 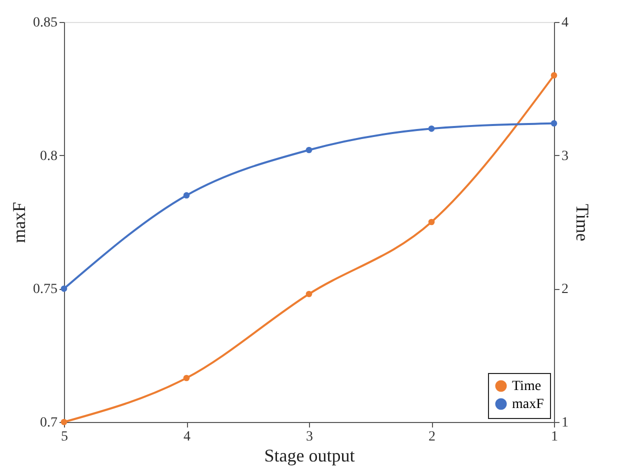 What do you see at coordinates (554, 437) in the screenshot?
I see `x-tick-label: 1` at bounding box center [554, 437].